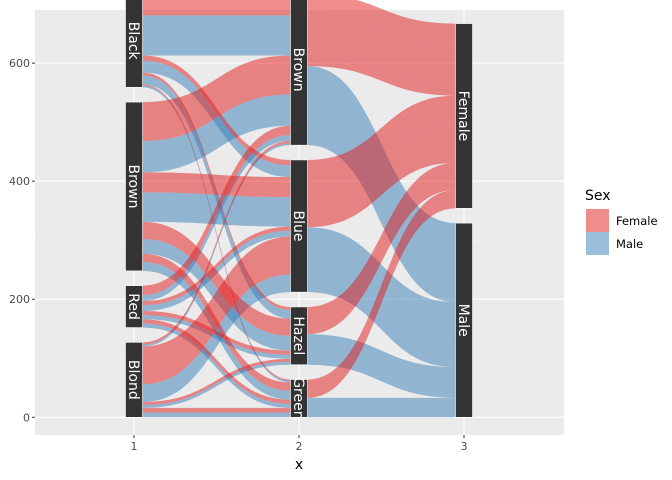 The height and width of the screenshot is (480, 672). What do you see at coordinates (299, 465) in the screenshot?
I see `x-axis-title: x` at bounding box center [299, 465].